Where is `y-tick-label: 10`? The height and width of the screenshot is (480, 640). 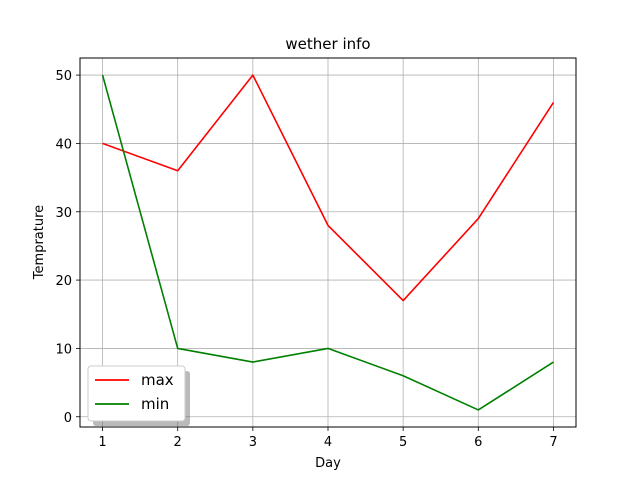 y-tick-label: 10 is located at coordinates (63, 349).